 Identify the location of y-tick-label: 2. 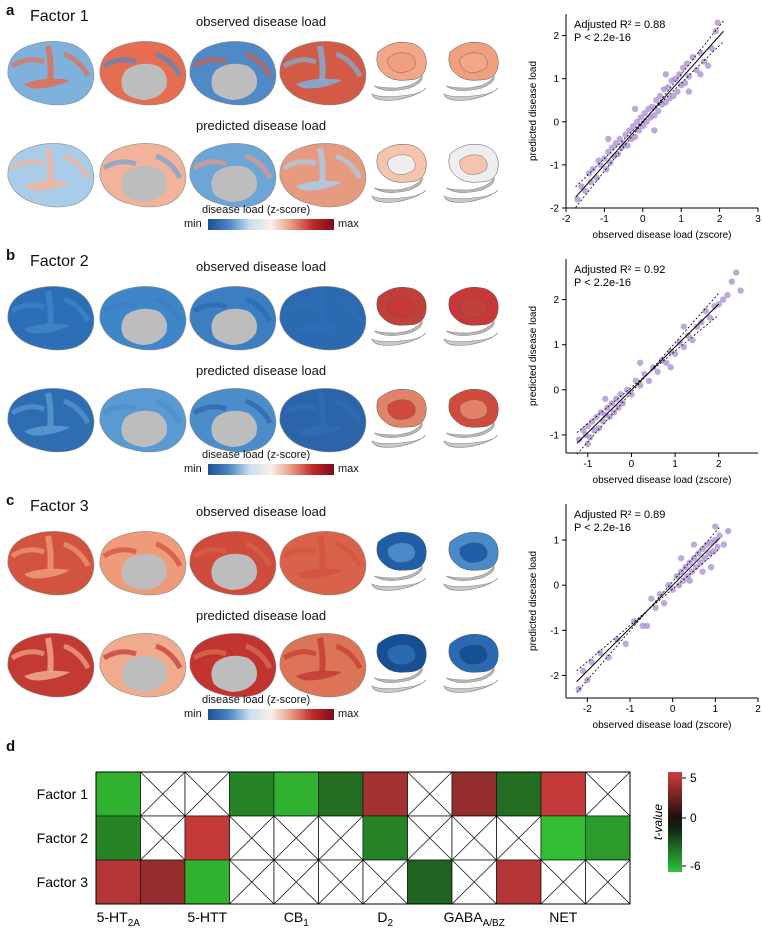
(556, 300).